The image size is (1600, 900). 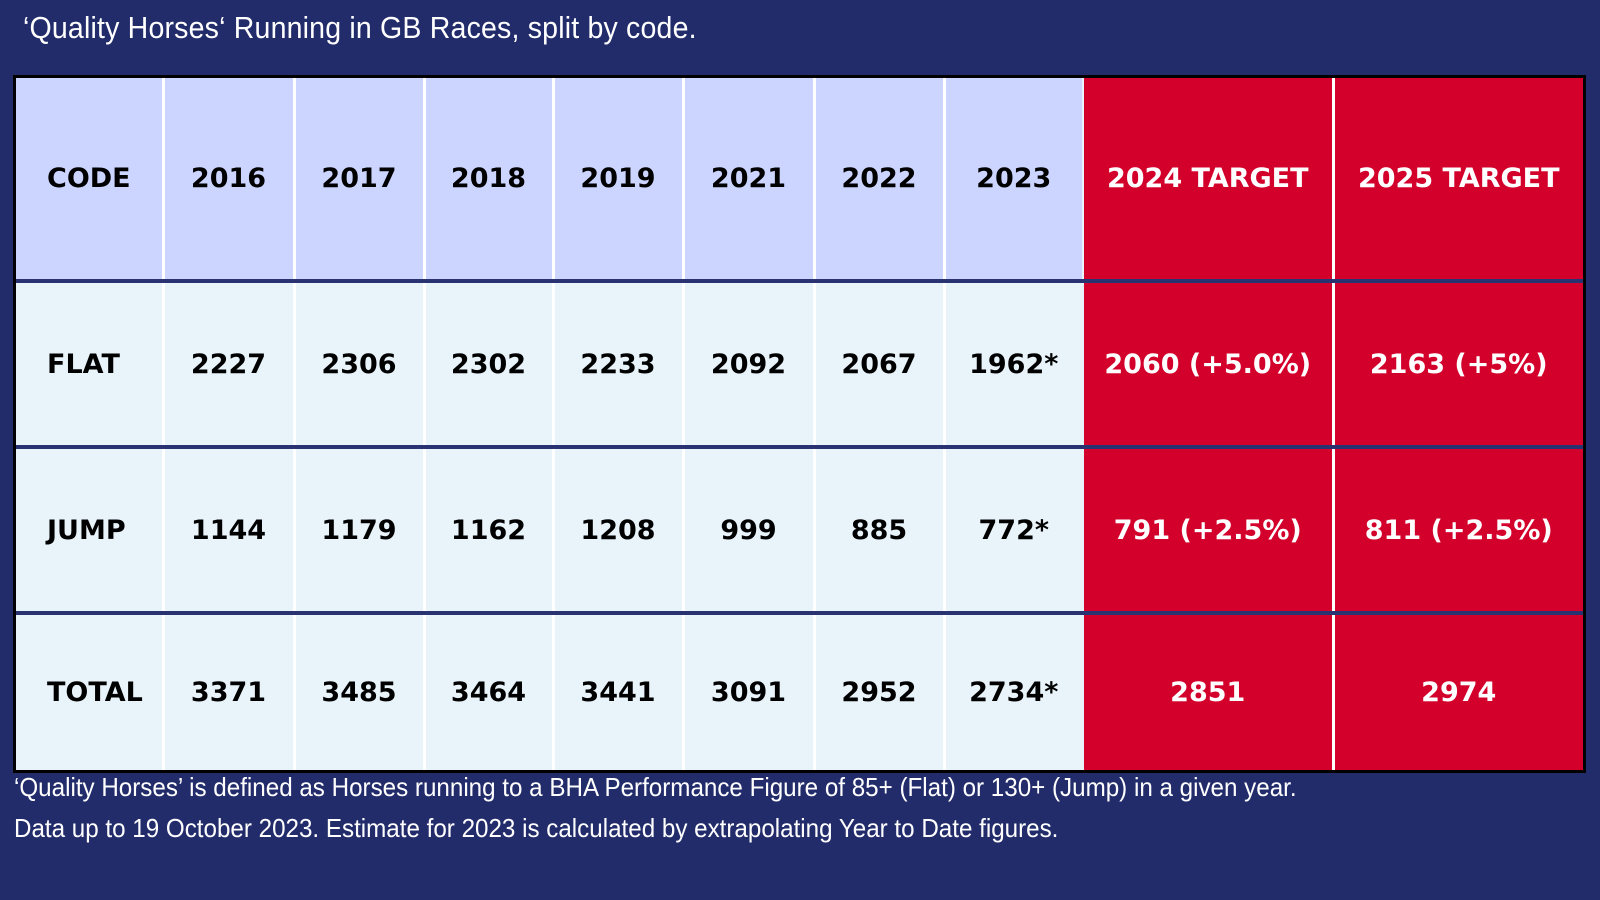 What do you see at coordinates (747, 690) in the screenshot?
I see `cell-value: 3091` at bounding box center [747, 690].